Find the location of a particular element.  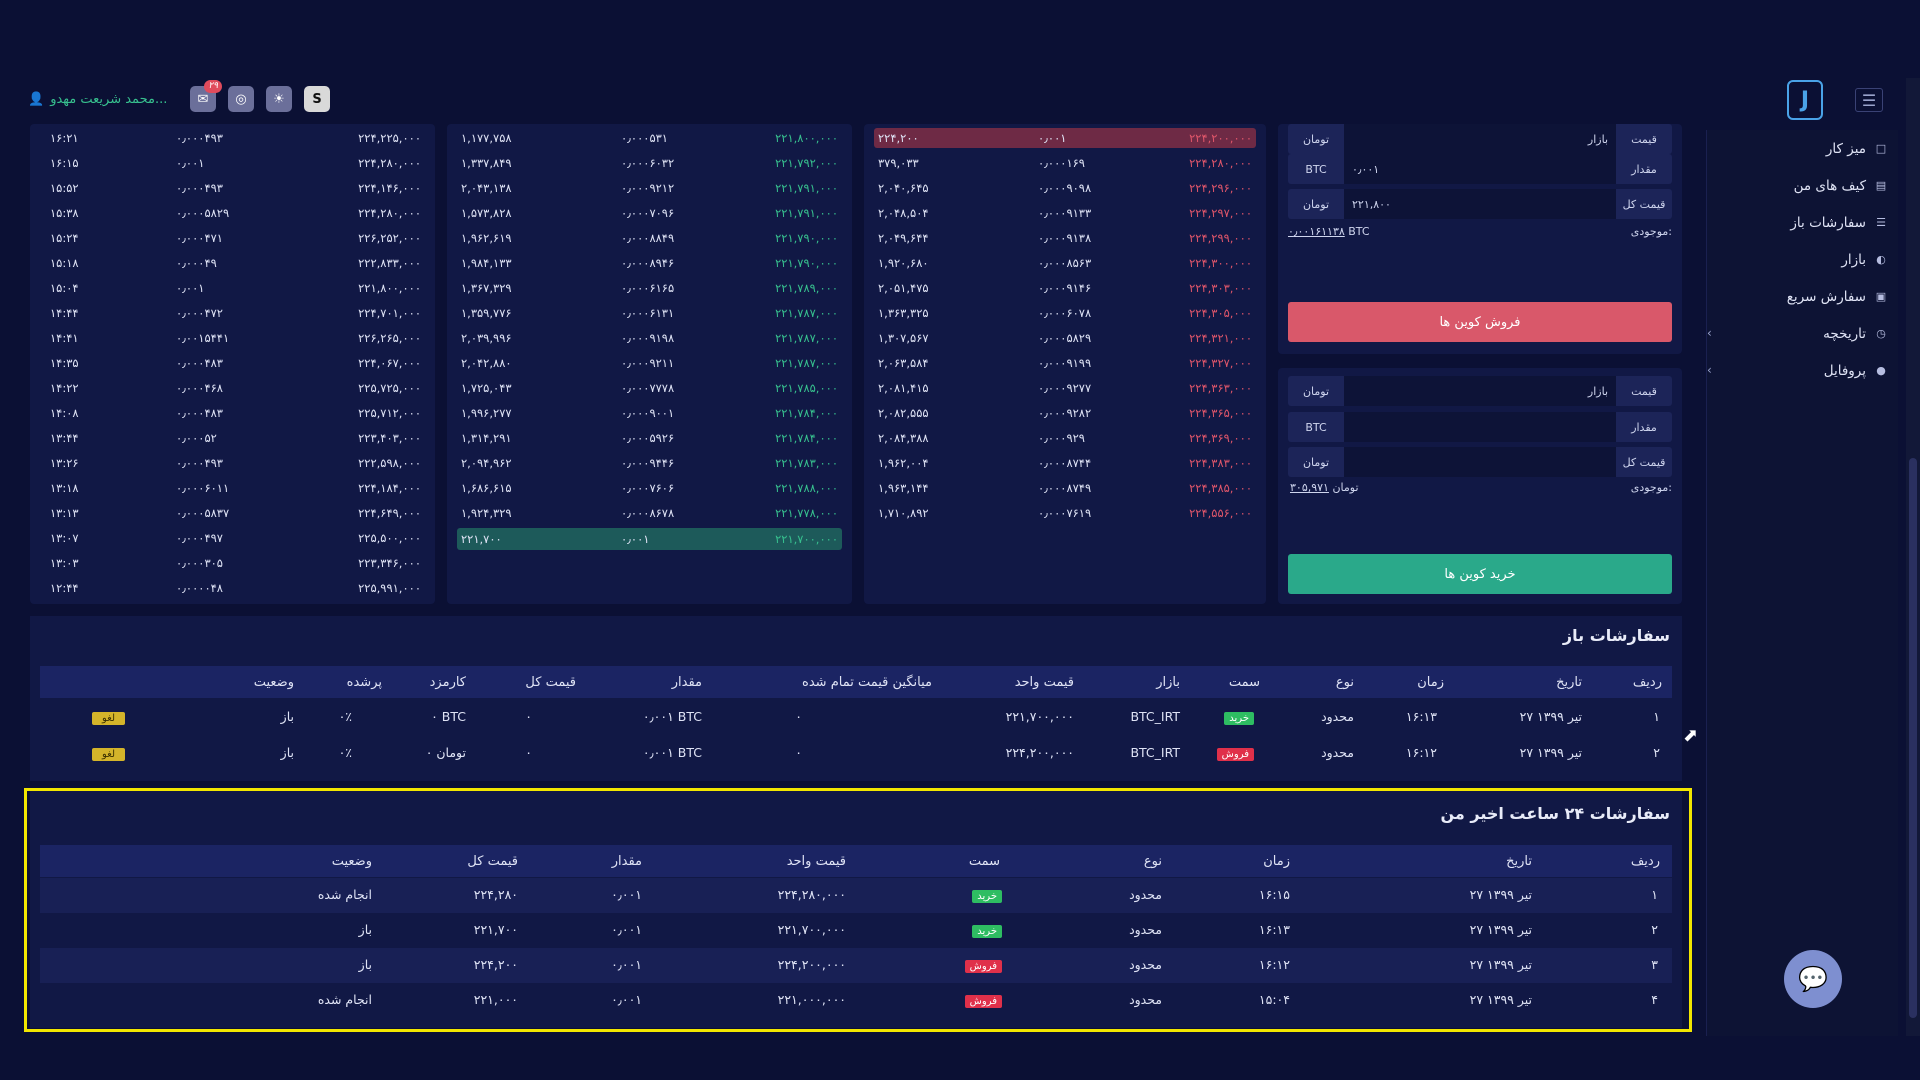

buy-order-row: ۱,۹۲۴,۳۲۹ ۰٫۰۰۰۸۶۷۸ ۲۲۱,۷۷۸,۰۰۰ is located at coordinates (649, 513).